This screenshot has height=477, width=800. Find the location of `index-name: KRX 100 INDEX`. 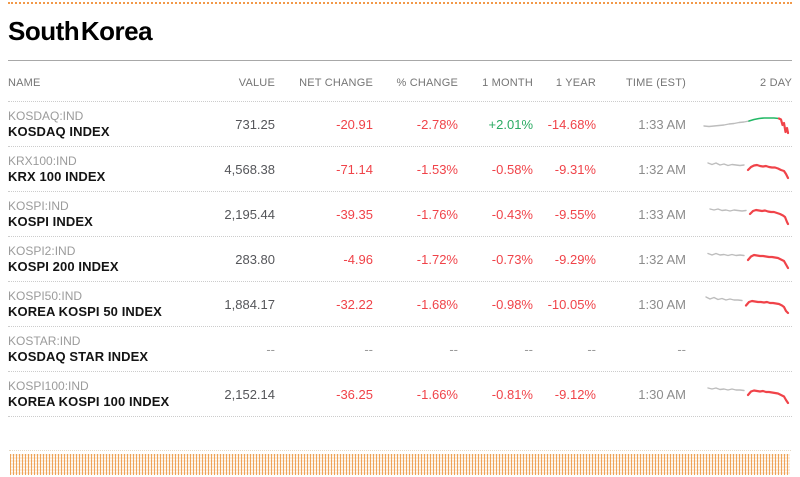

index-name: KRX 100 INDEX is located at coordinates (57, 176).